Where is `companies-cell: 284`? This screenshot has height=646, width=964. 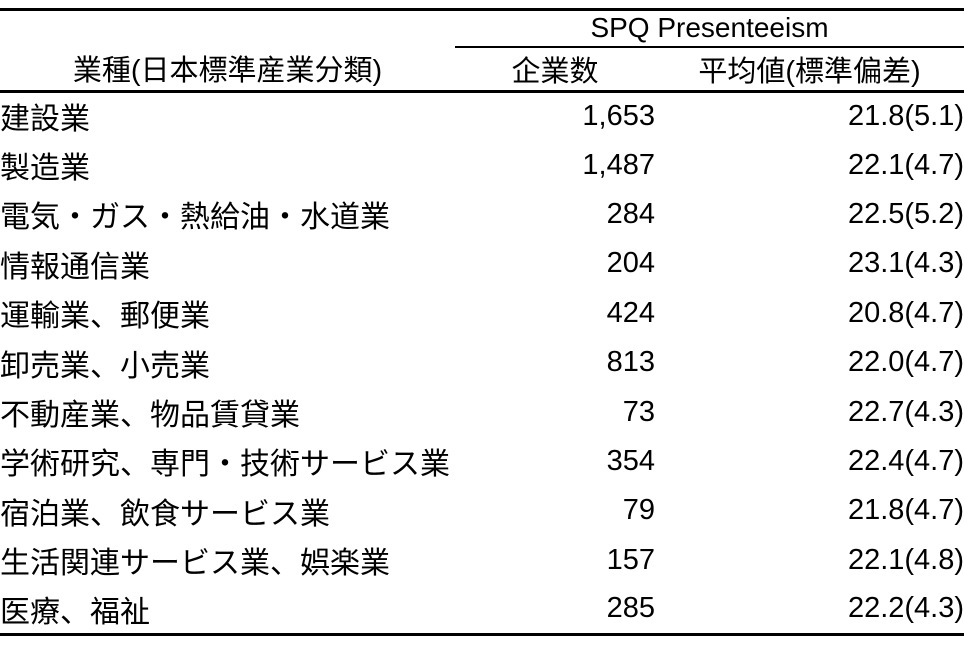
companies-cell: 284 is located at coordinates (630, 213).